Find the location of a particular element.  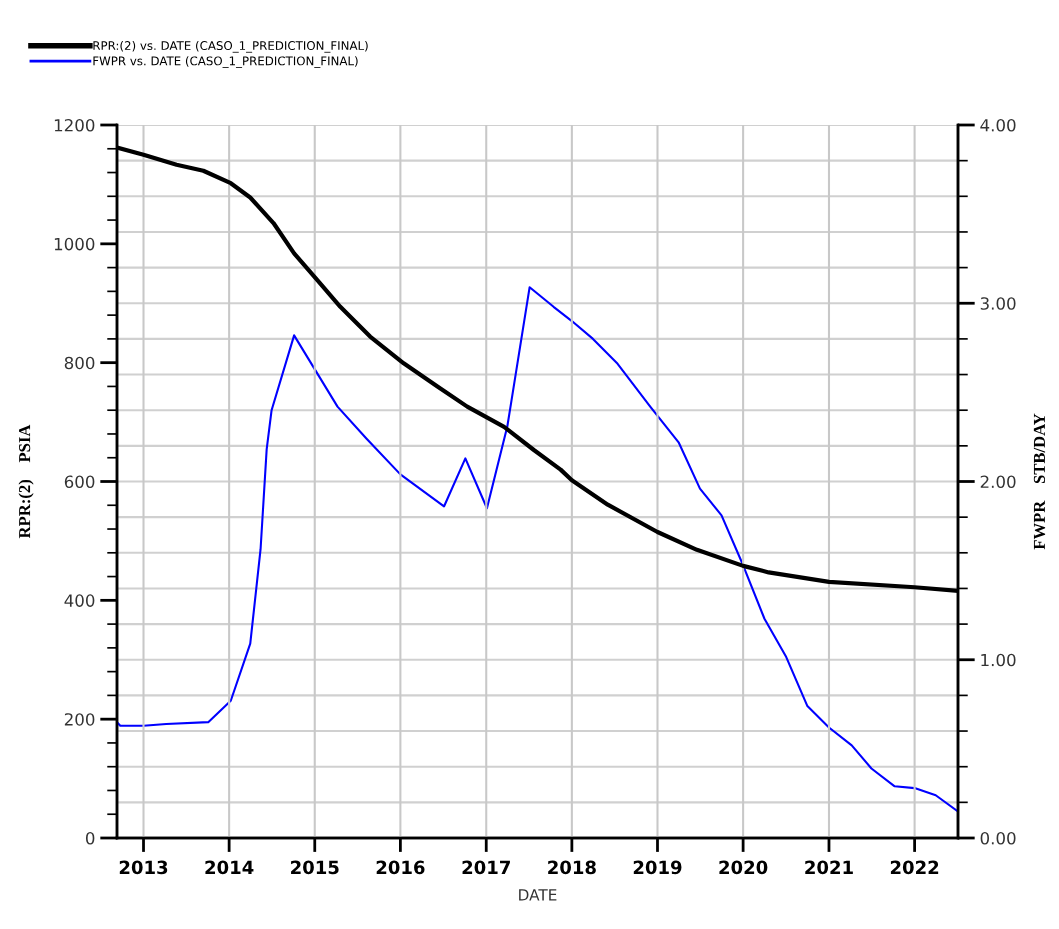

x-tick-label: 2015 is located at coordinates (315, 867).